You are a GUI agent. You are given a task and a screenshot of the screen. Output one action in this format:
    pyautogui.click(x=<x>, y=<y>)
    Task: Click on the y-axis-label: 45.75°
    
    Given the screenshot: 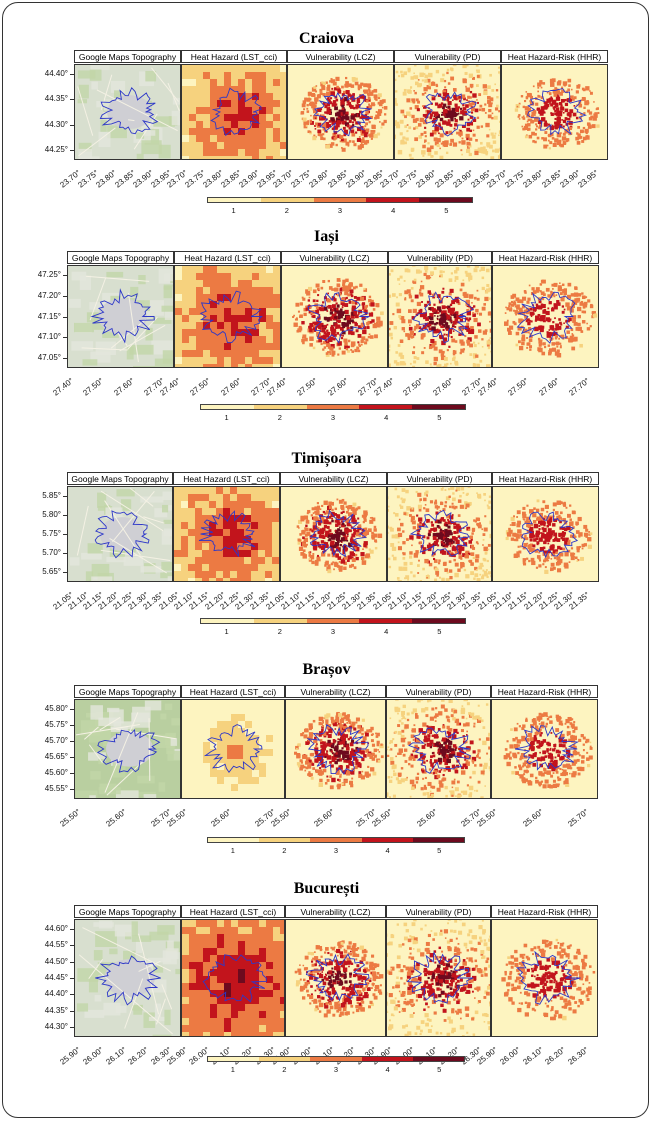 What is the action you would take?
    pyautogui.click(x=56, y=724)
    